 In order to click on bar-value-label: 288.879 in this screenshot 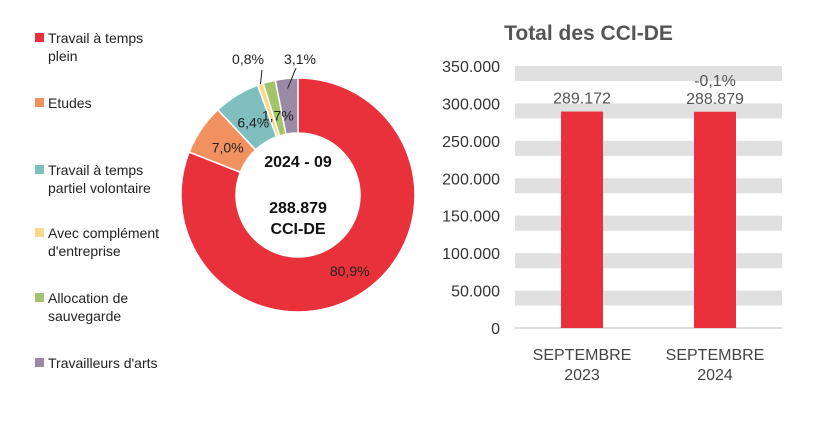, I will do `click(715, 99)`.